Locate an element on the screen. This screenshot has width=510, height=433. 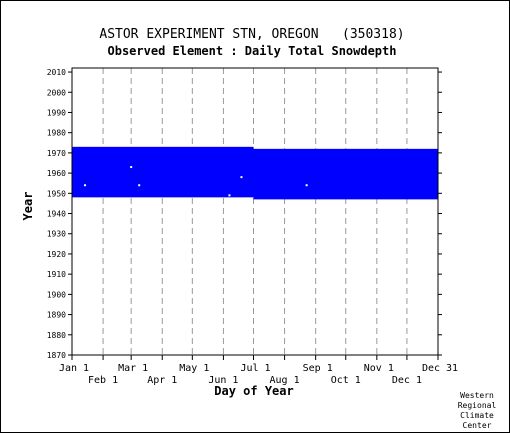
x-tick-label: Jul 1 is located at coordinates (255, 368).